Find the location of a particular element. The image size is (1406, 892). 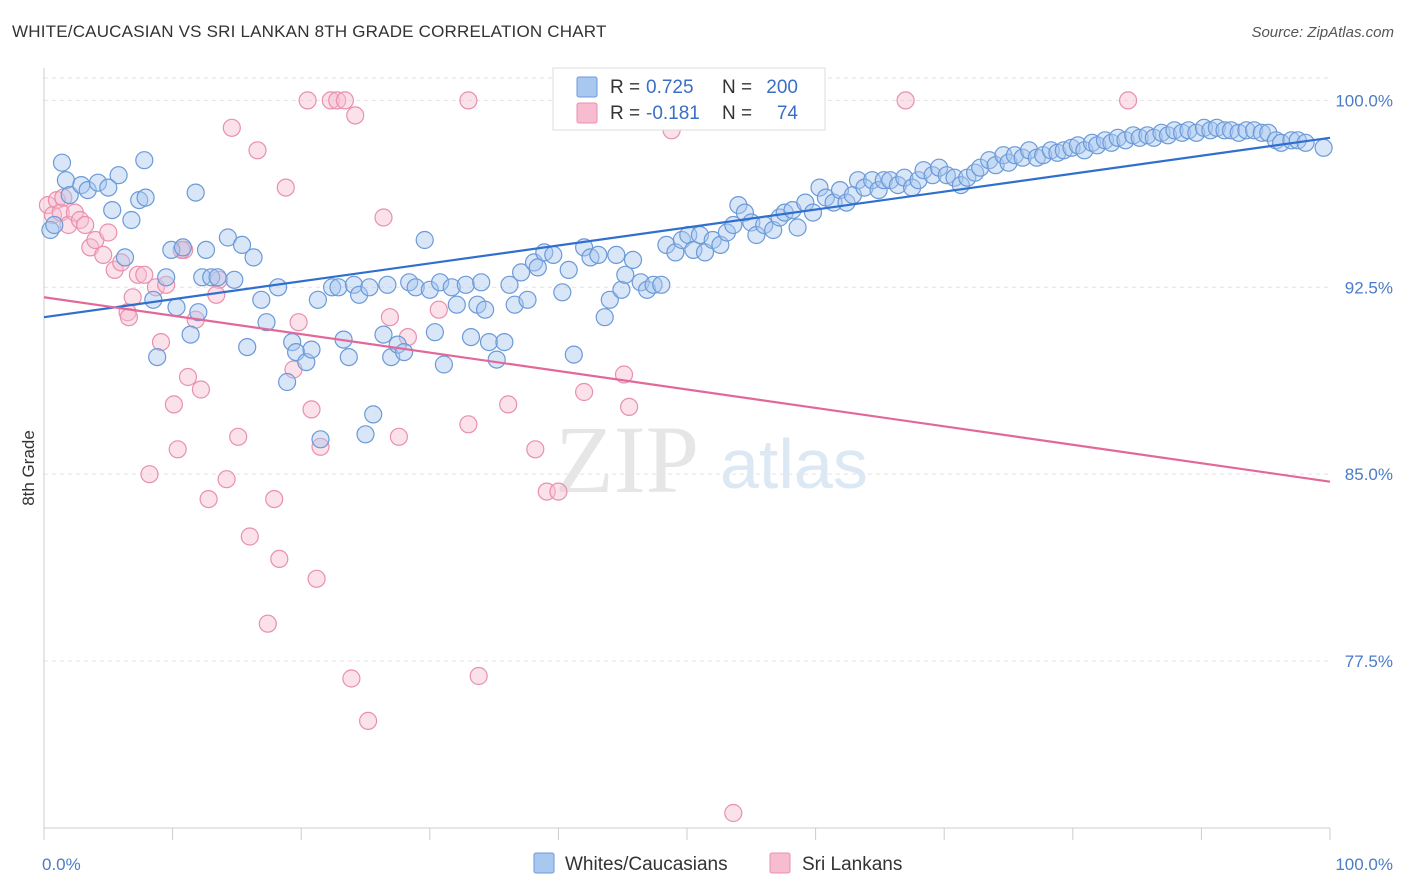

legend-r-value-1: 0.725 is located at coordinates (670, 87).